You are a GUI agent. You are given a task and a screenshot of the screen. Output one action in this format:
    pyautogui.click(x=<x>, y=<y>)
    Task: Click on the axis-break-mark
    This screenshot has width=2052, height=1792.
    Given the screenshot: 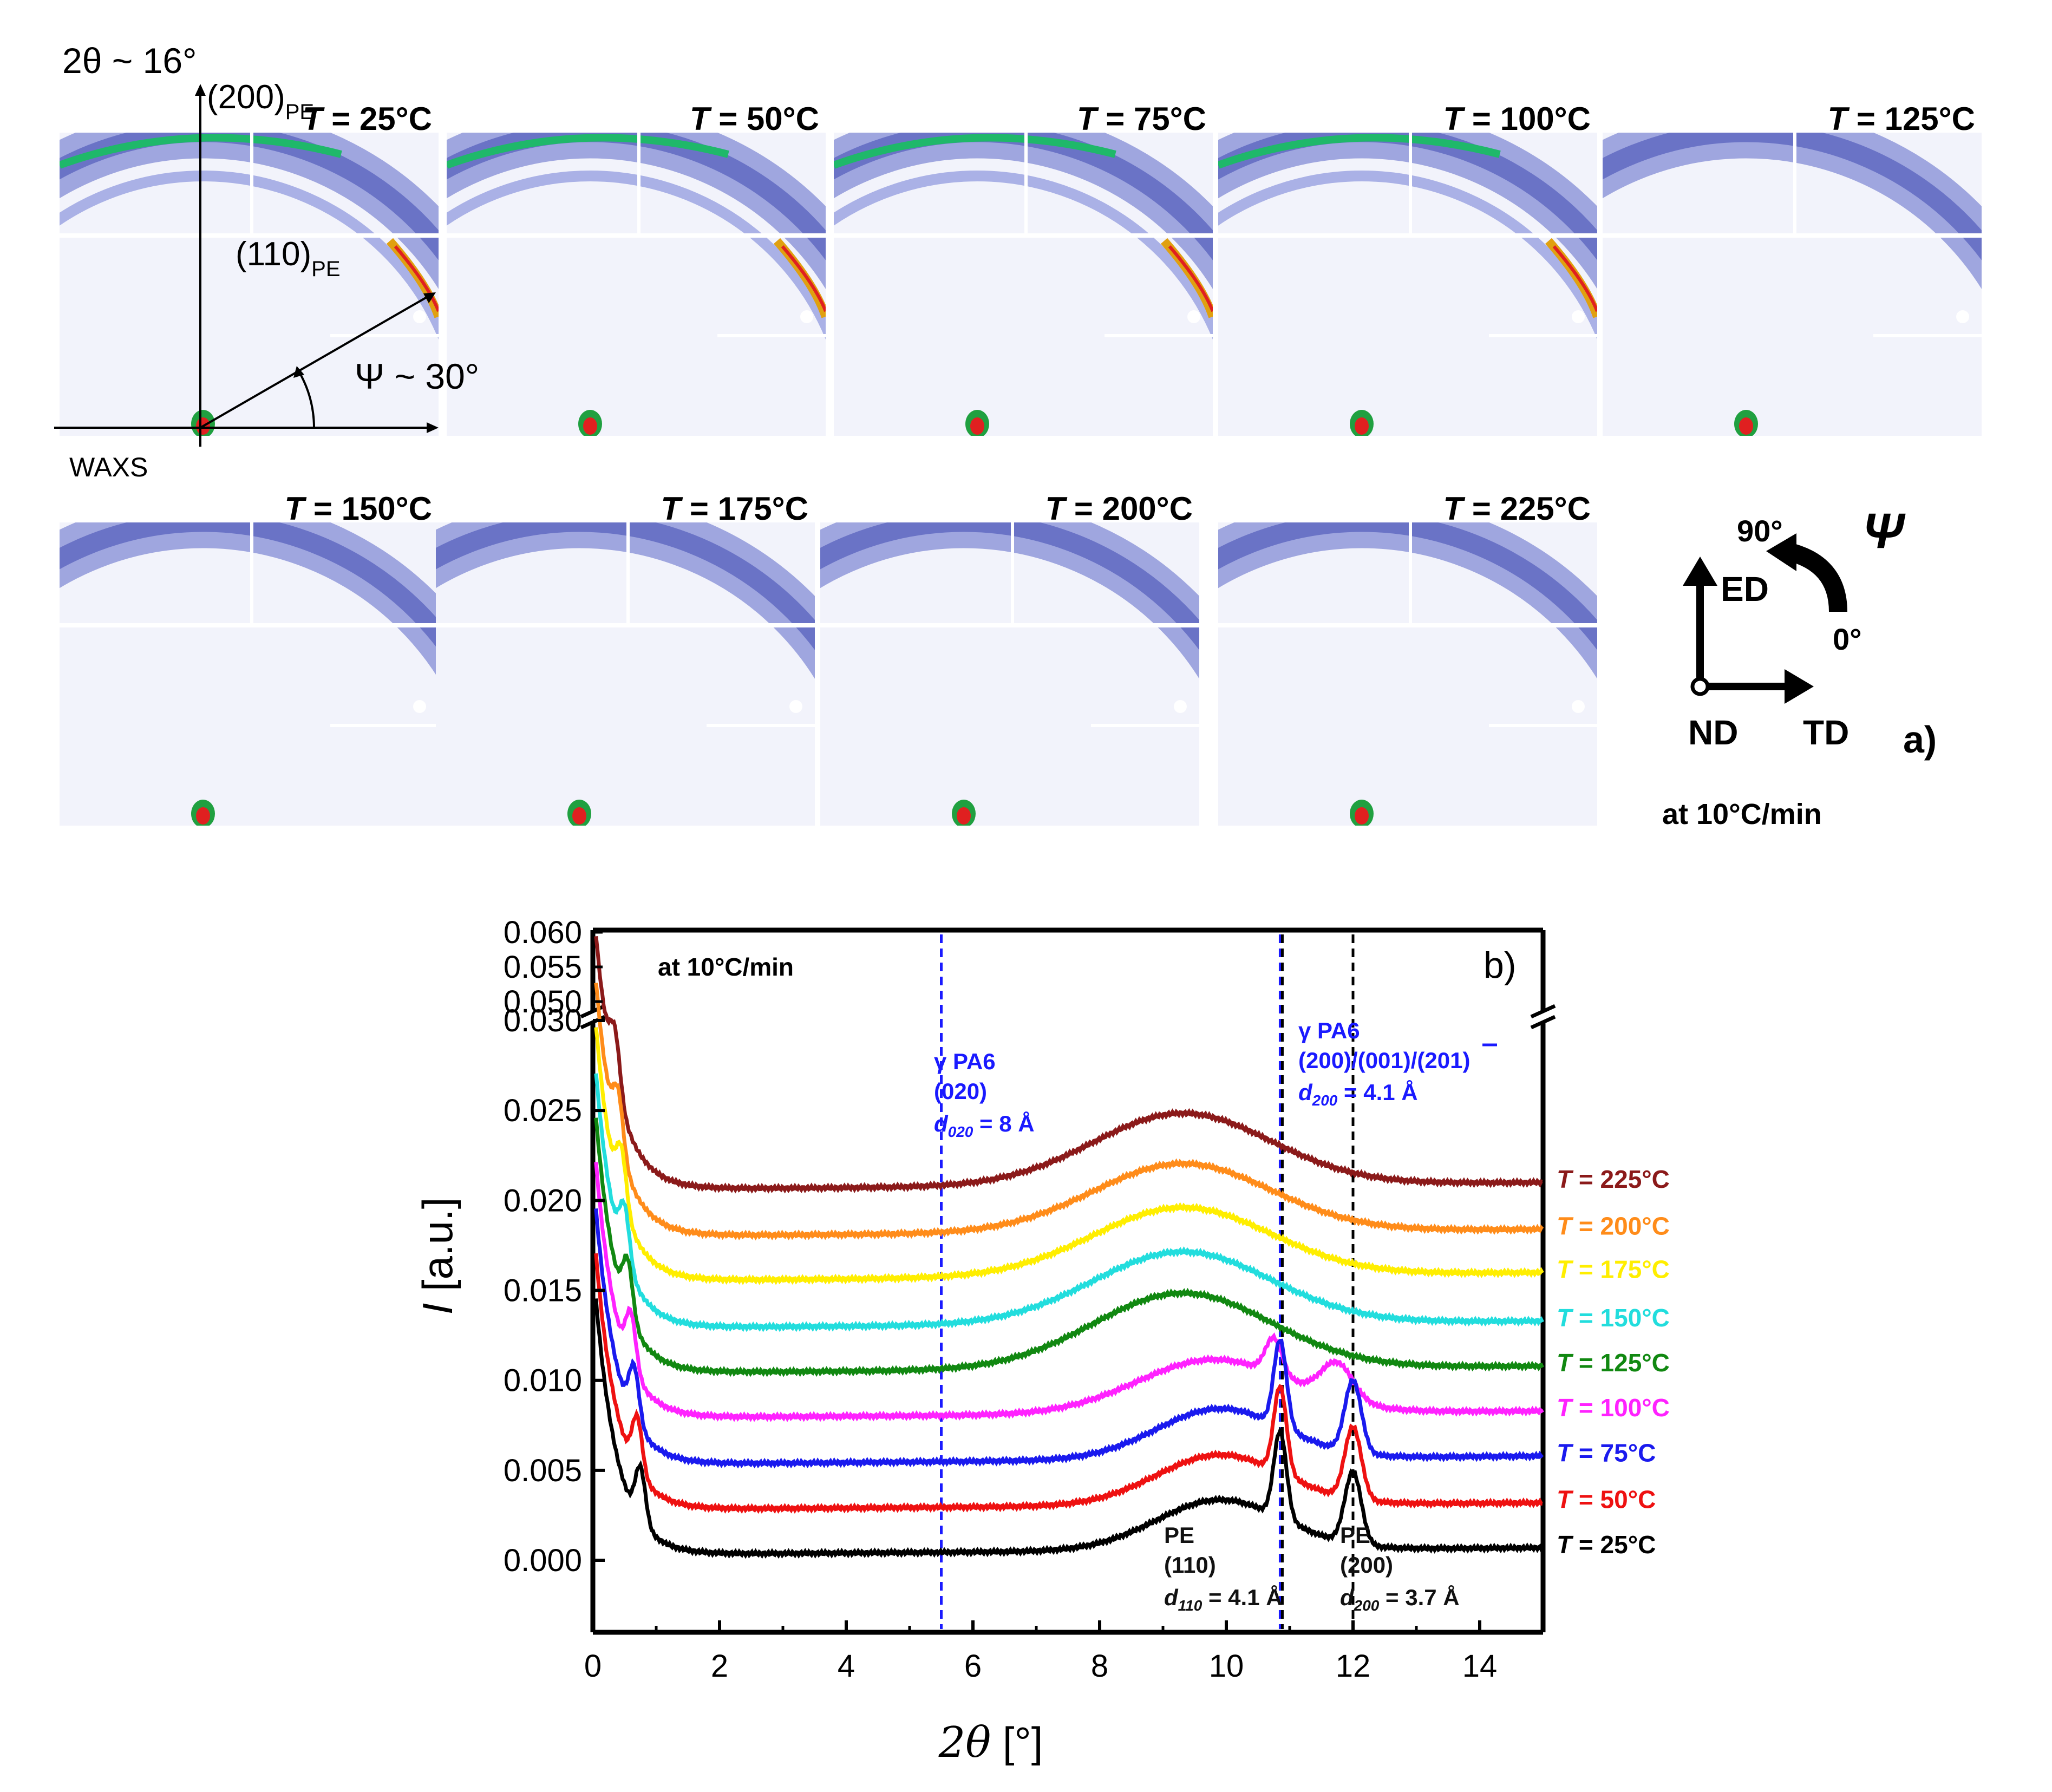 What is the action you would take?
    pyautogui.click(x=1543, y=1011)
    